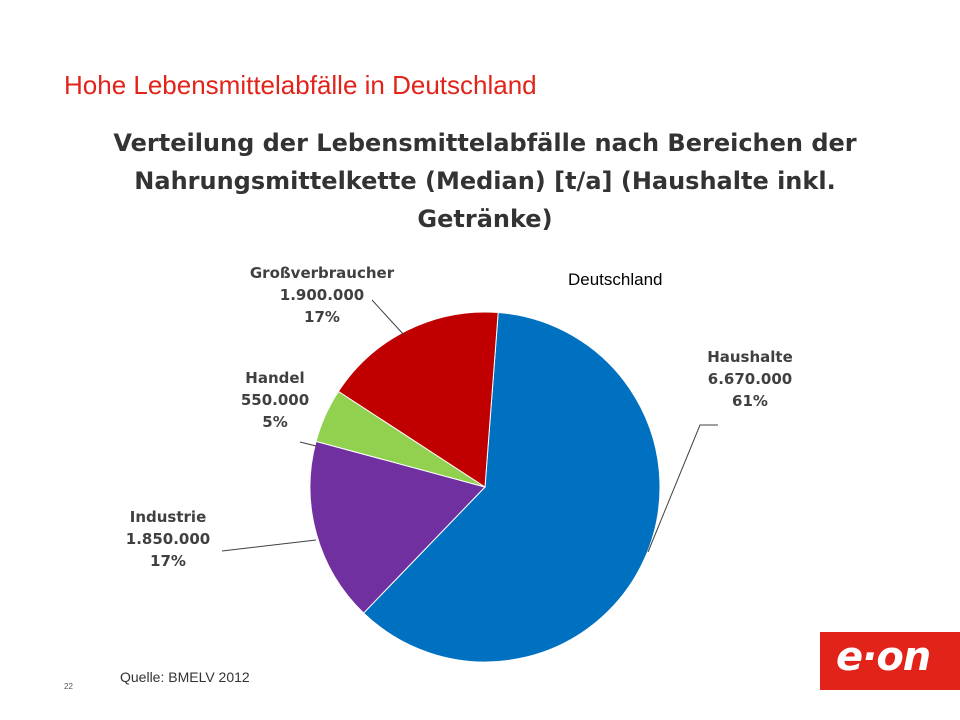  What do you see at coordinates (322, 295) in the screenshot?
I see `slice-label-großverbraucher-value: 1.900.000` at bounding box center [322, 295].